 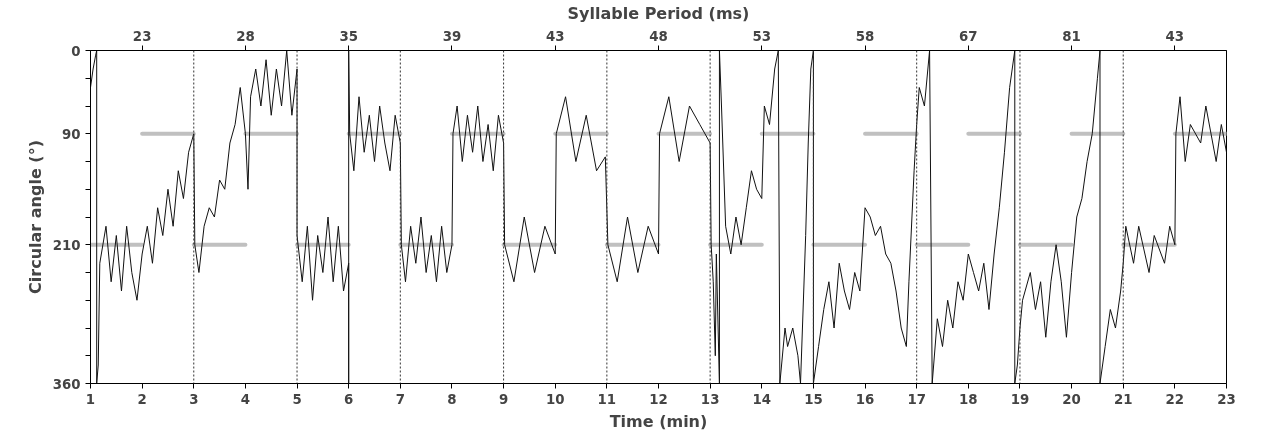 I want to click on annotation: 28, so click(x=245, y=36).